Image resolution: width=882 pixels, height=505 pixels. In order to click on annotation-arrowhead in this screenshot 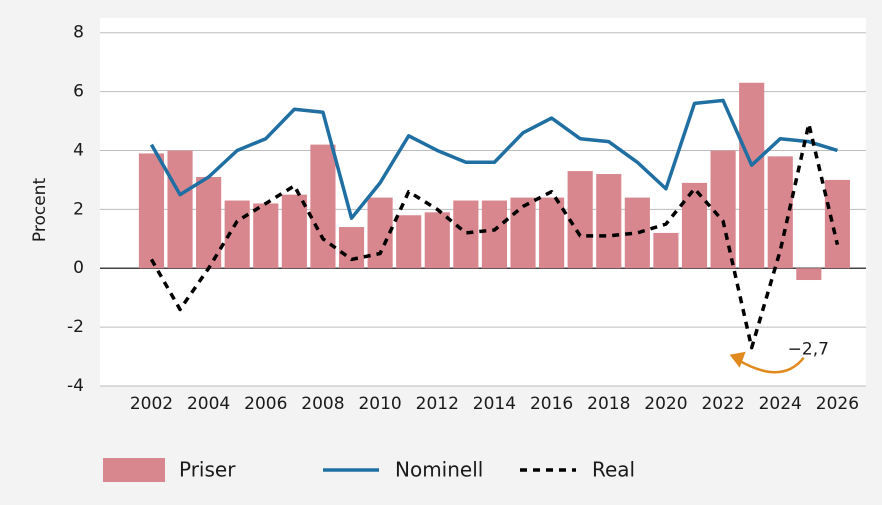, I will do `click(737, 359)`.